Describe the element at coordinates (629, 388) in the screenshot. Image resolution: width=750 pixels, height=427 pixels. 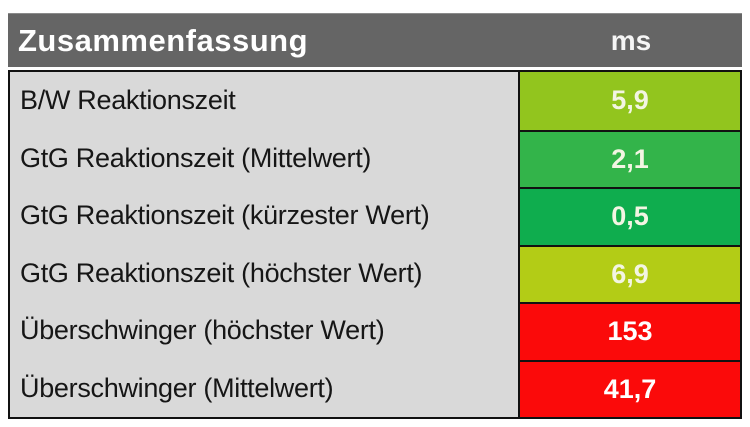
I see `metric-value: 41,7` at that location.